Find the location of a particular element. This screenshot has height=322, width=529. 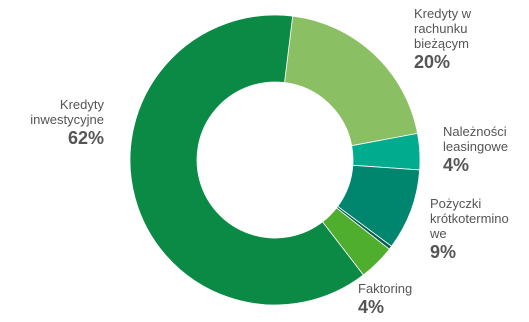

label-pozyczki-krotkoterminowe: Pożyczki krótkotermino we 9% is located at coordinates (469, 229).